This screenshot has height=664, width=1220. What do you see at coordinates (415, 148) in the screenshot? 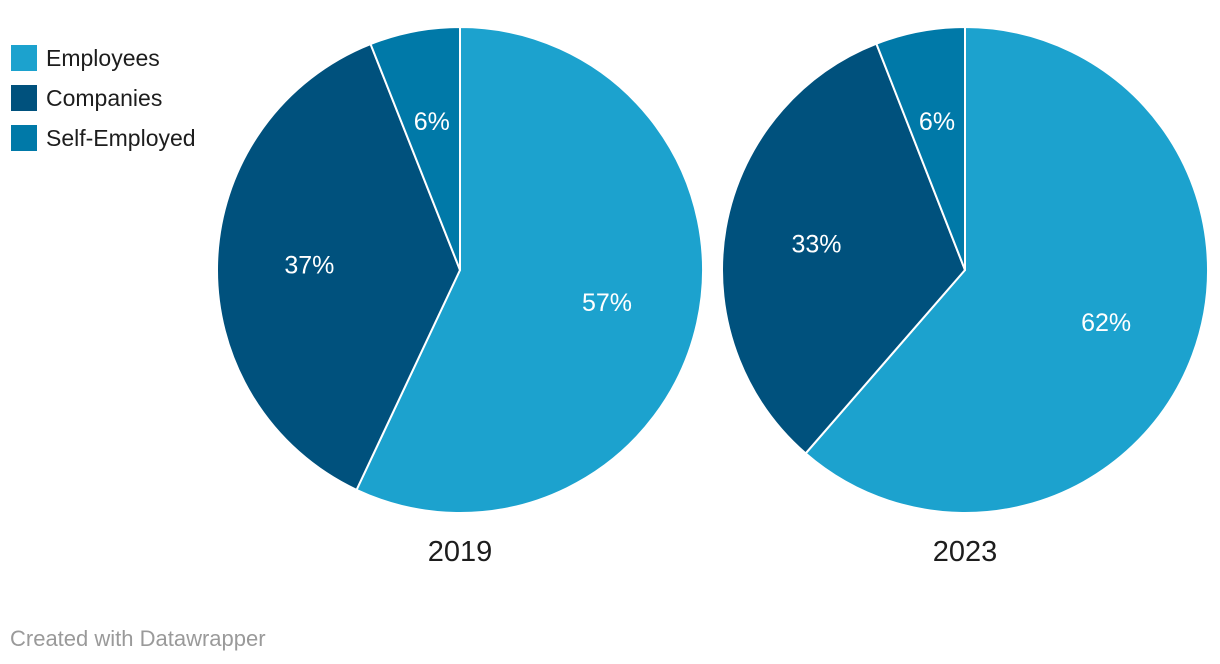
I see `pie-slice-self-employed-2019` at bounding box center [415, 148].